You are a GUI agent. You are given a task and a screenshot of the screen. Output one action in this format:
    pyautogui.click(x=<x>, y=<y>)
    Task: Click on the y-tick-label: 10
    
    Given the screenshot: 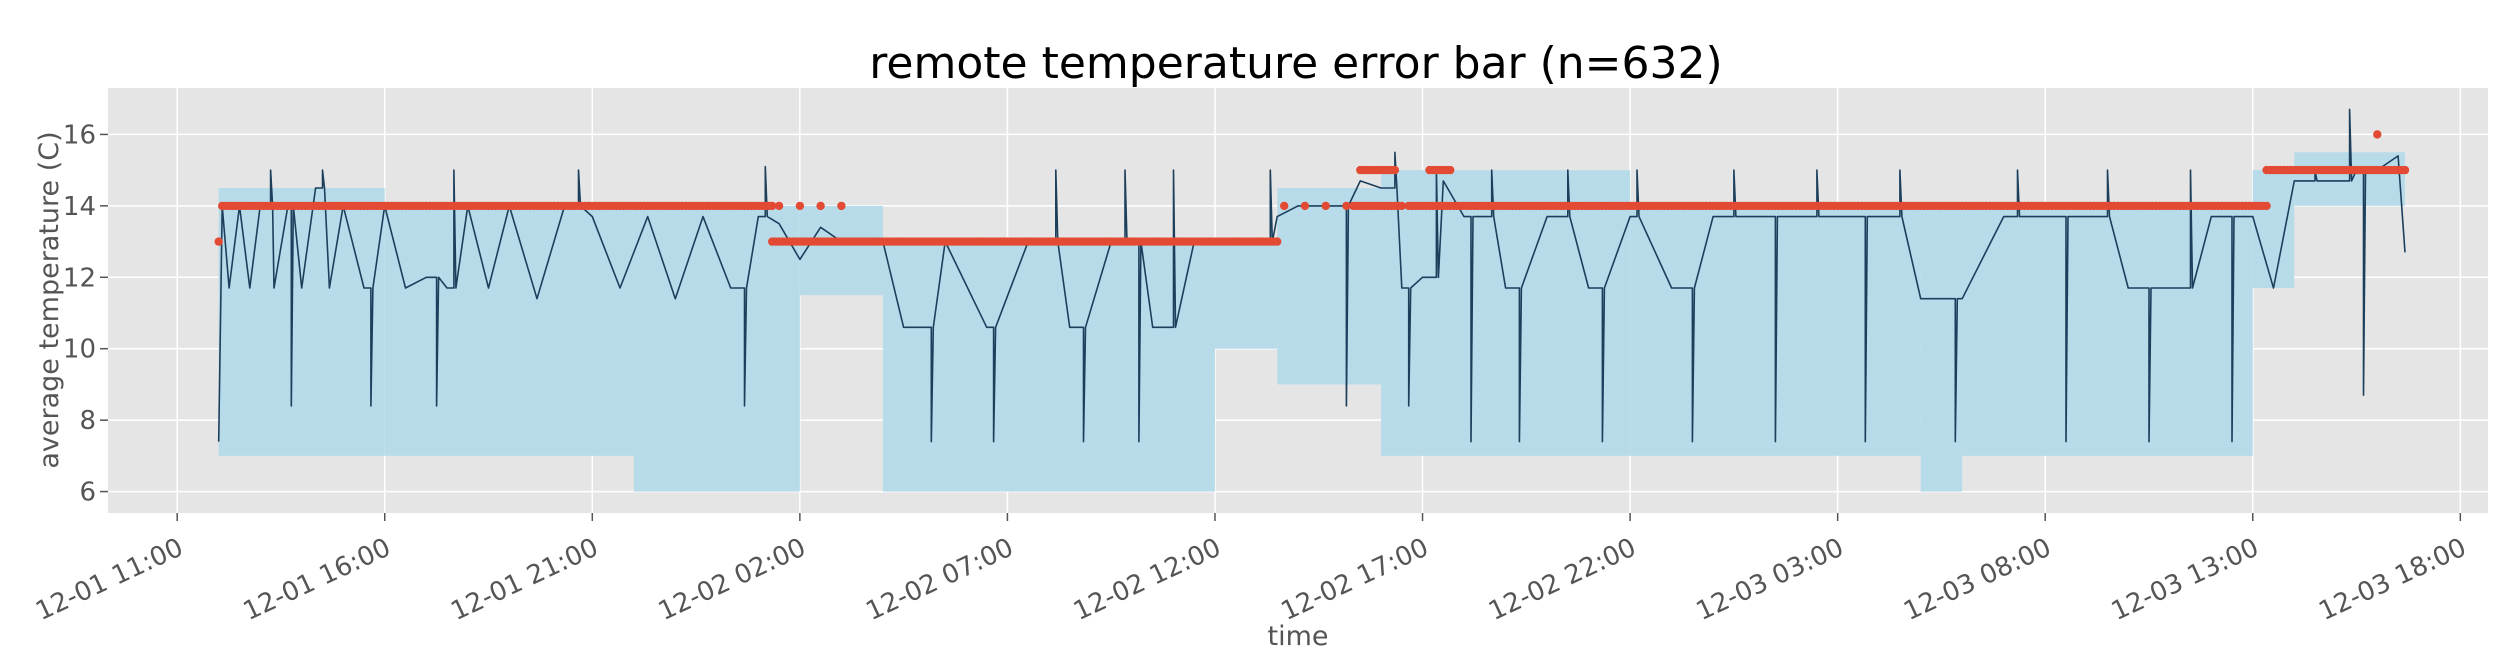 What is the action you would take?
    pyautogui.click(x=79, y=350)
    